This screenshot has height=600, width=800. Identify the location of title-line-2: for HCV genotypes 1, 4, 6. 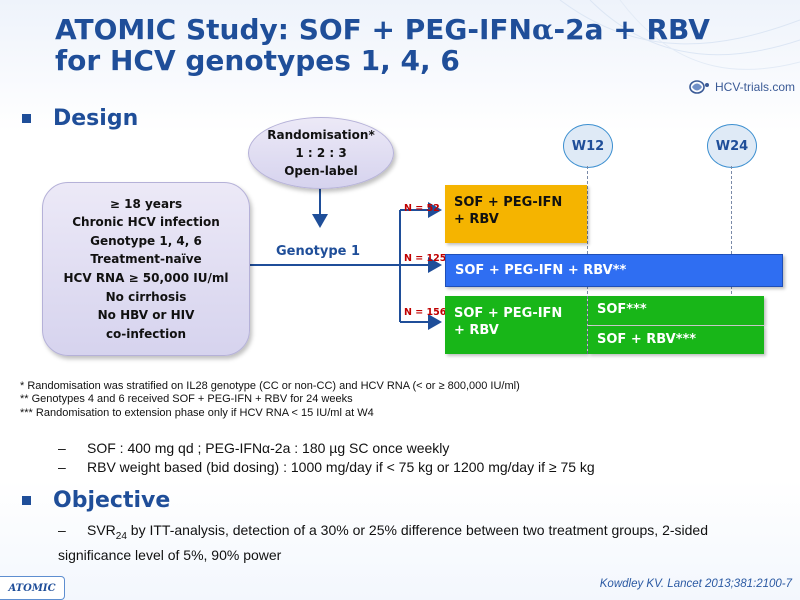
(257, 60).